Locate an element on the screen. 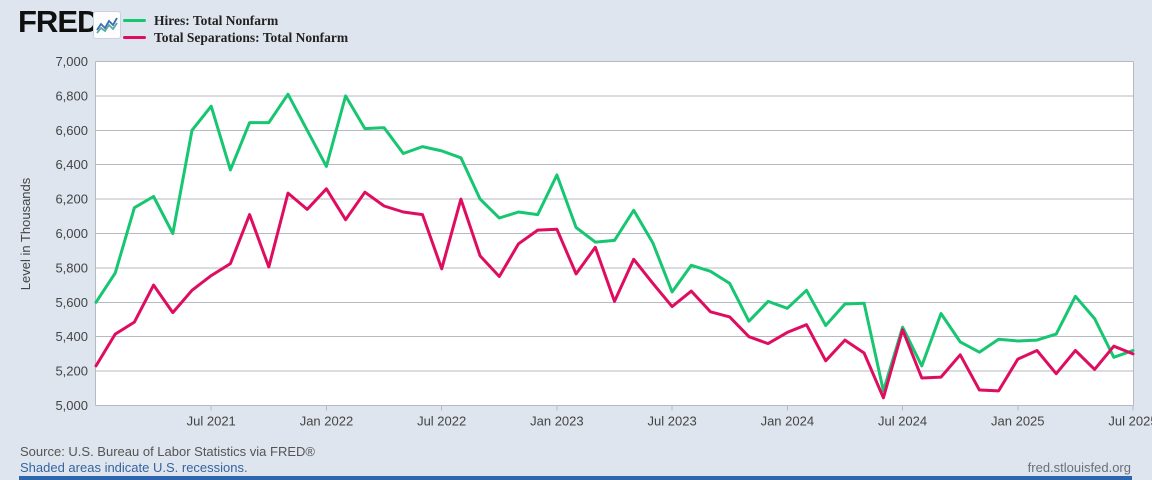 The image size is (1152, 480). x-tick-label: Jan 2025 is located at coordinates (1018, 421).